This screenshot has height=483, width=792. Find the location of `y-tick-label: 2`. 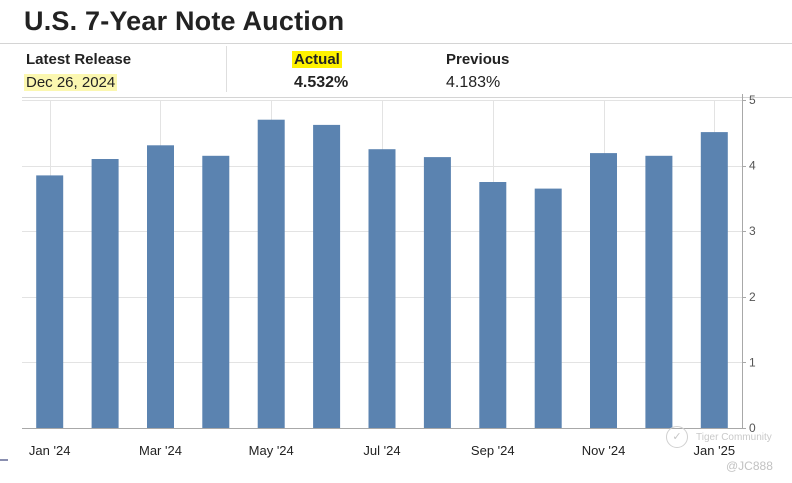

y-tick-label: 2 is located at coordinates (752, 297).